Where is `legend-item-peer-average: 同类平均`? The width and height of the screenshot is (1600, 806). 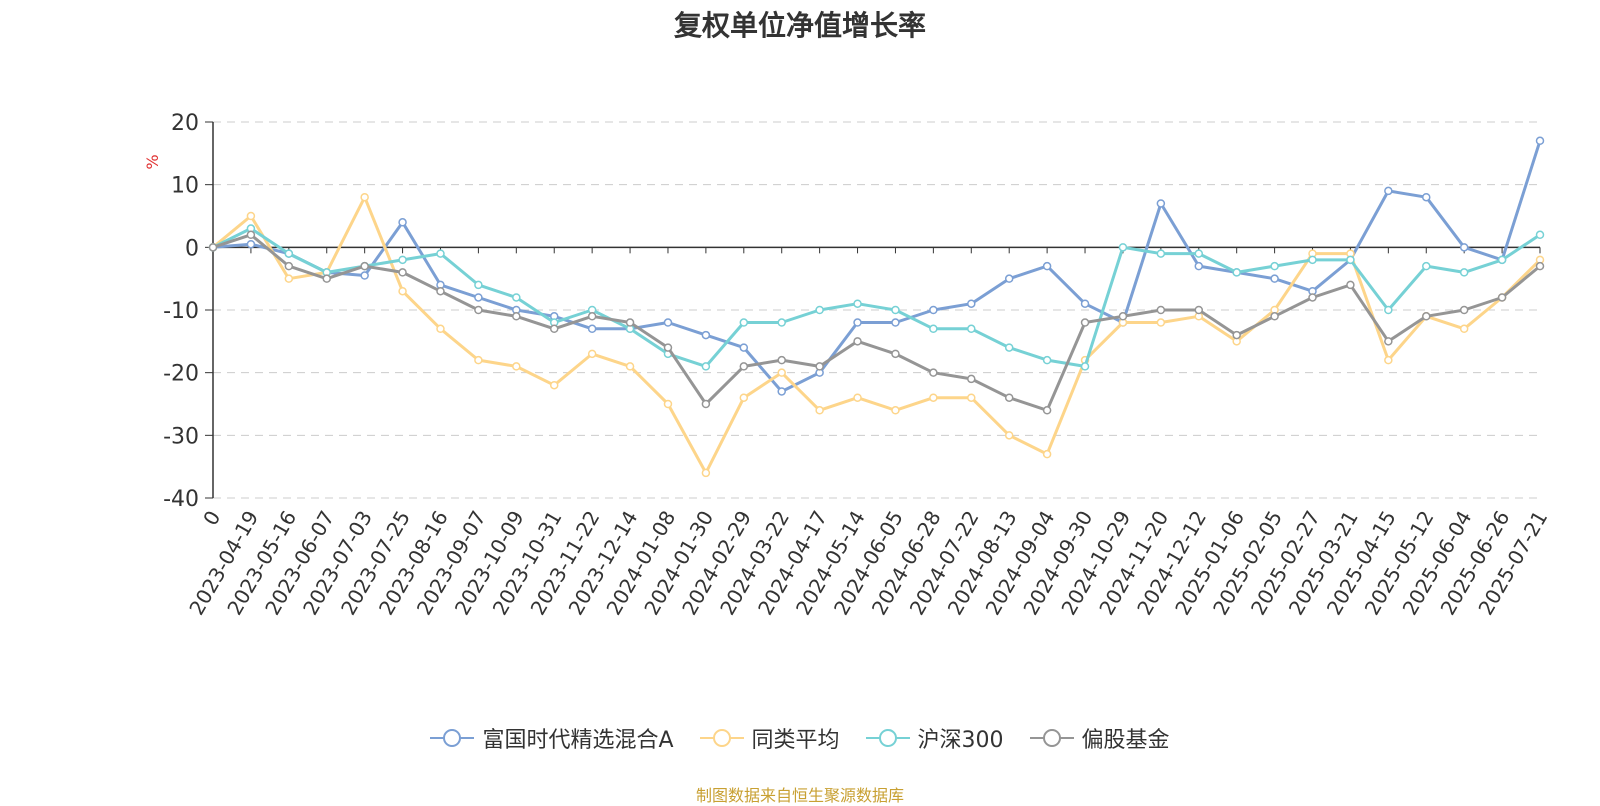 legend-item-peer-average: 同类平均 is located at coordinates (769, 738).